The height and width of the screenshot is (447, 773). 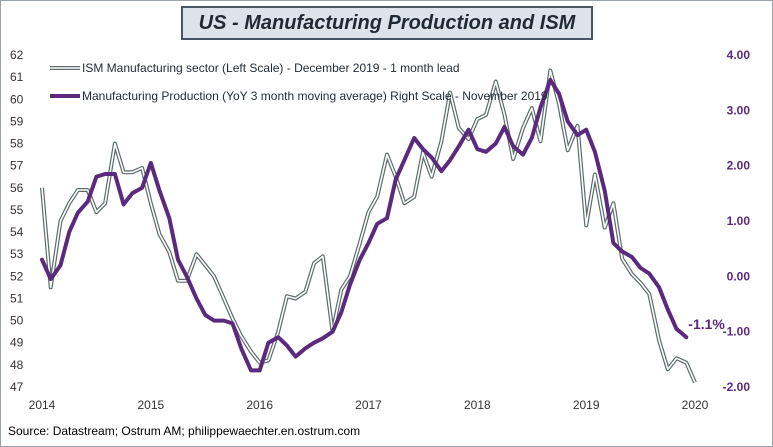 What do you see at coordinates (17, 77) in the screenshot?
I see `left-axis-tick-label: 61` at bounding box center [17, 77].